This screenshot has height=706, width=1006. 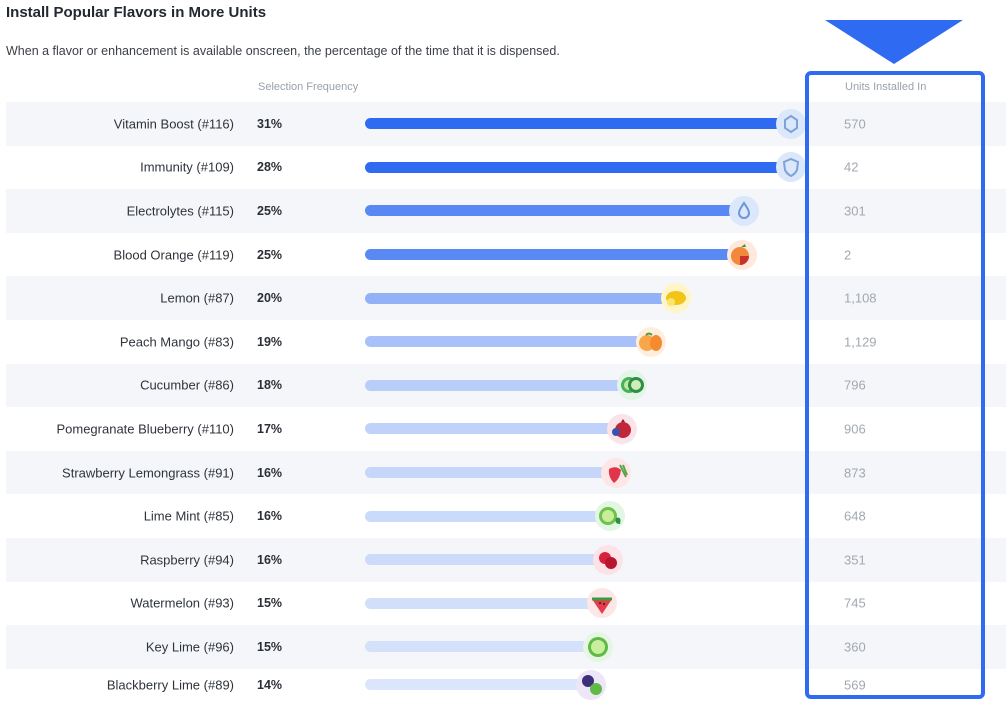 What do you see at coordinates (860, 342) in the screenshot?
I see `units-installed-value: 1,129` at bounding box center [860, 342].